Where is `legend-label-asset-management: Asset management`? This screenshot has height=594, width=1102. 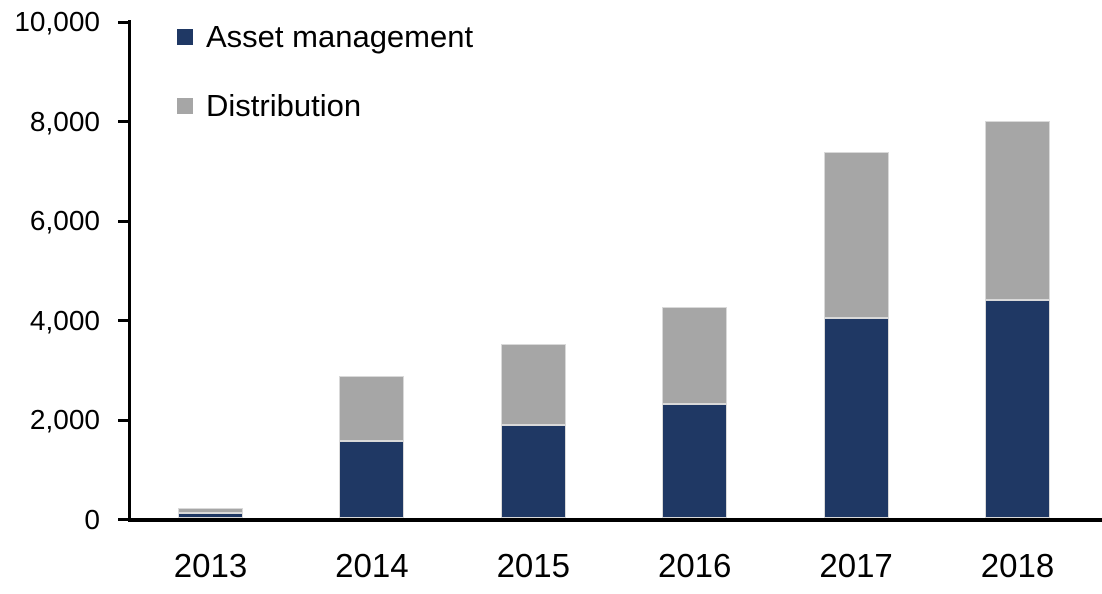 legend-label-asset-management: Asset management is located at coordinates (340, 36).